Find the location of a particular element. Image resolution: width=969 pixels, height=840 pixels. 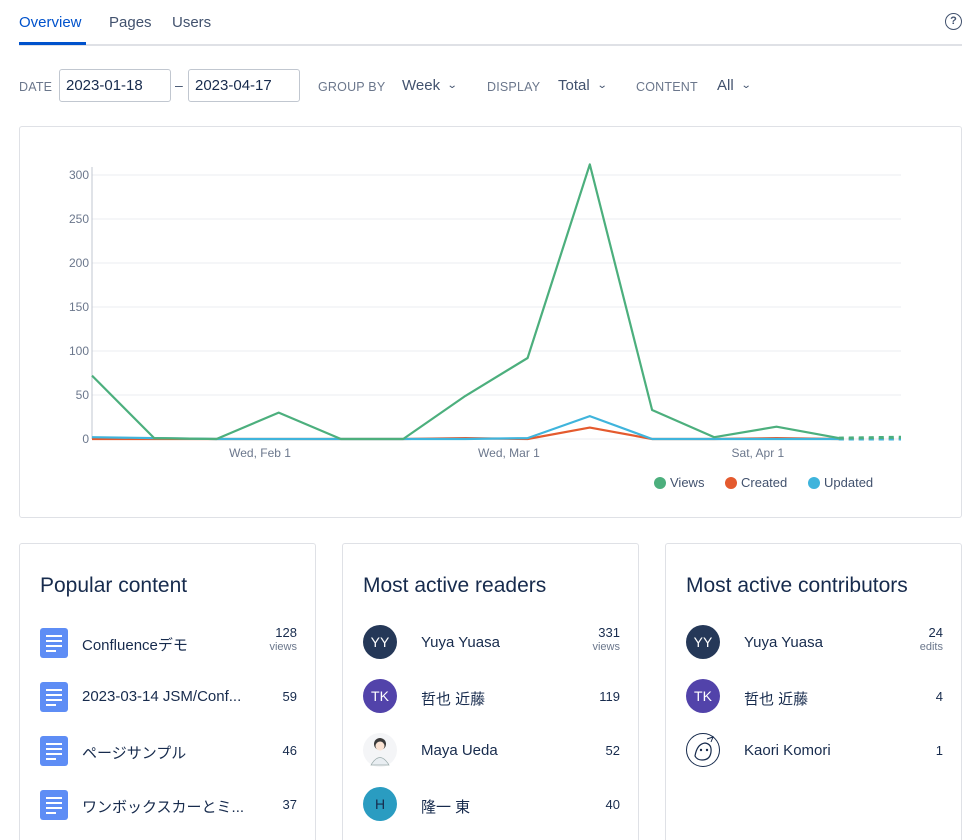

list-item: YY Yuya Yuasa 331 views is located at coordinates (491, 644).